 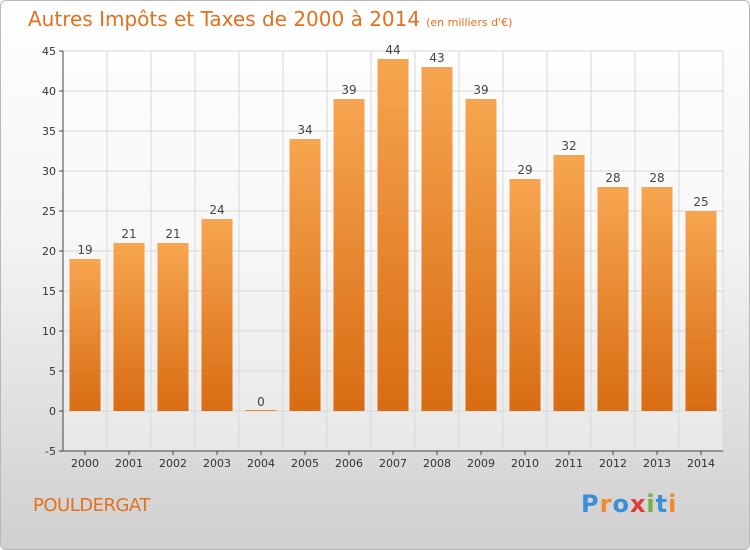 I want to click on x-tick-label: 2001, so click(x=129, y=463).